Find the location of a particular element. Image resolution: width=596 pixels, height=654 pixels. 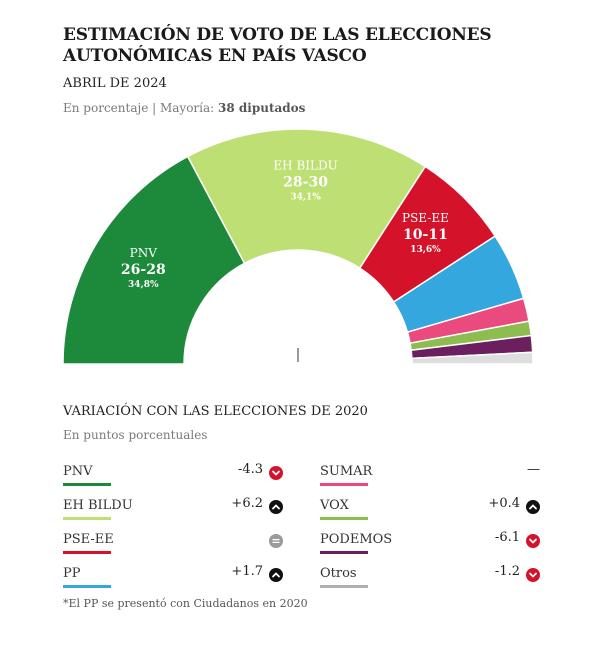

variation-subtitle: En puntos porcentuales is located at coordinates (135, 435).